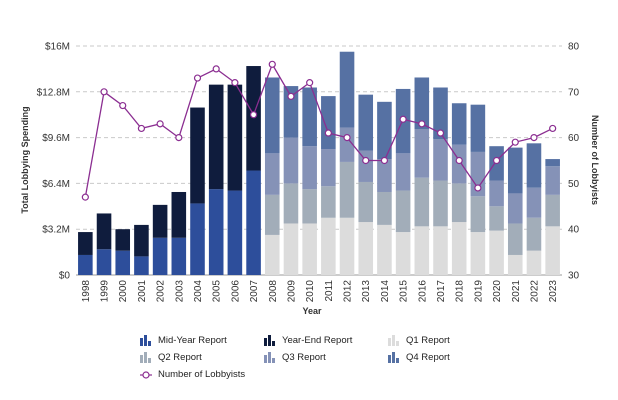  What do you see at coordinates (440, 250) in the screenshot?
I see `bar-q1-report-2017` at bounding box center [440, 250].